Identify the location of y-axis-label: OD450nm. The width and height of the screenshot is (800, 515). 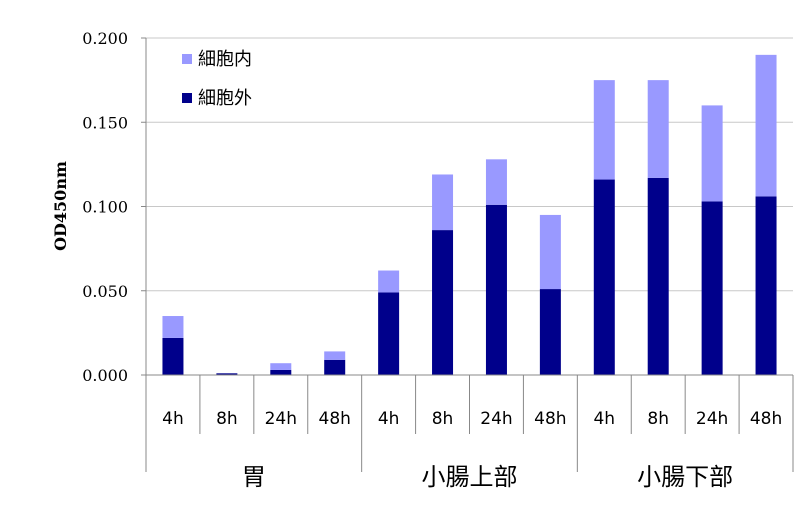
(60, 206).